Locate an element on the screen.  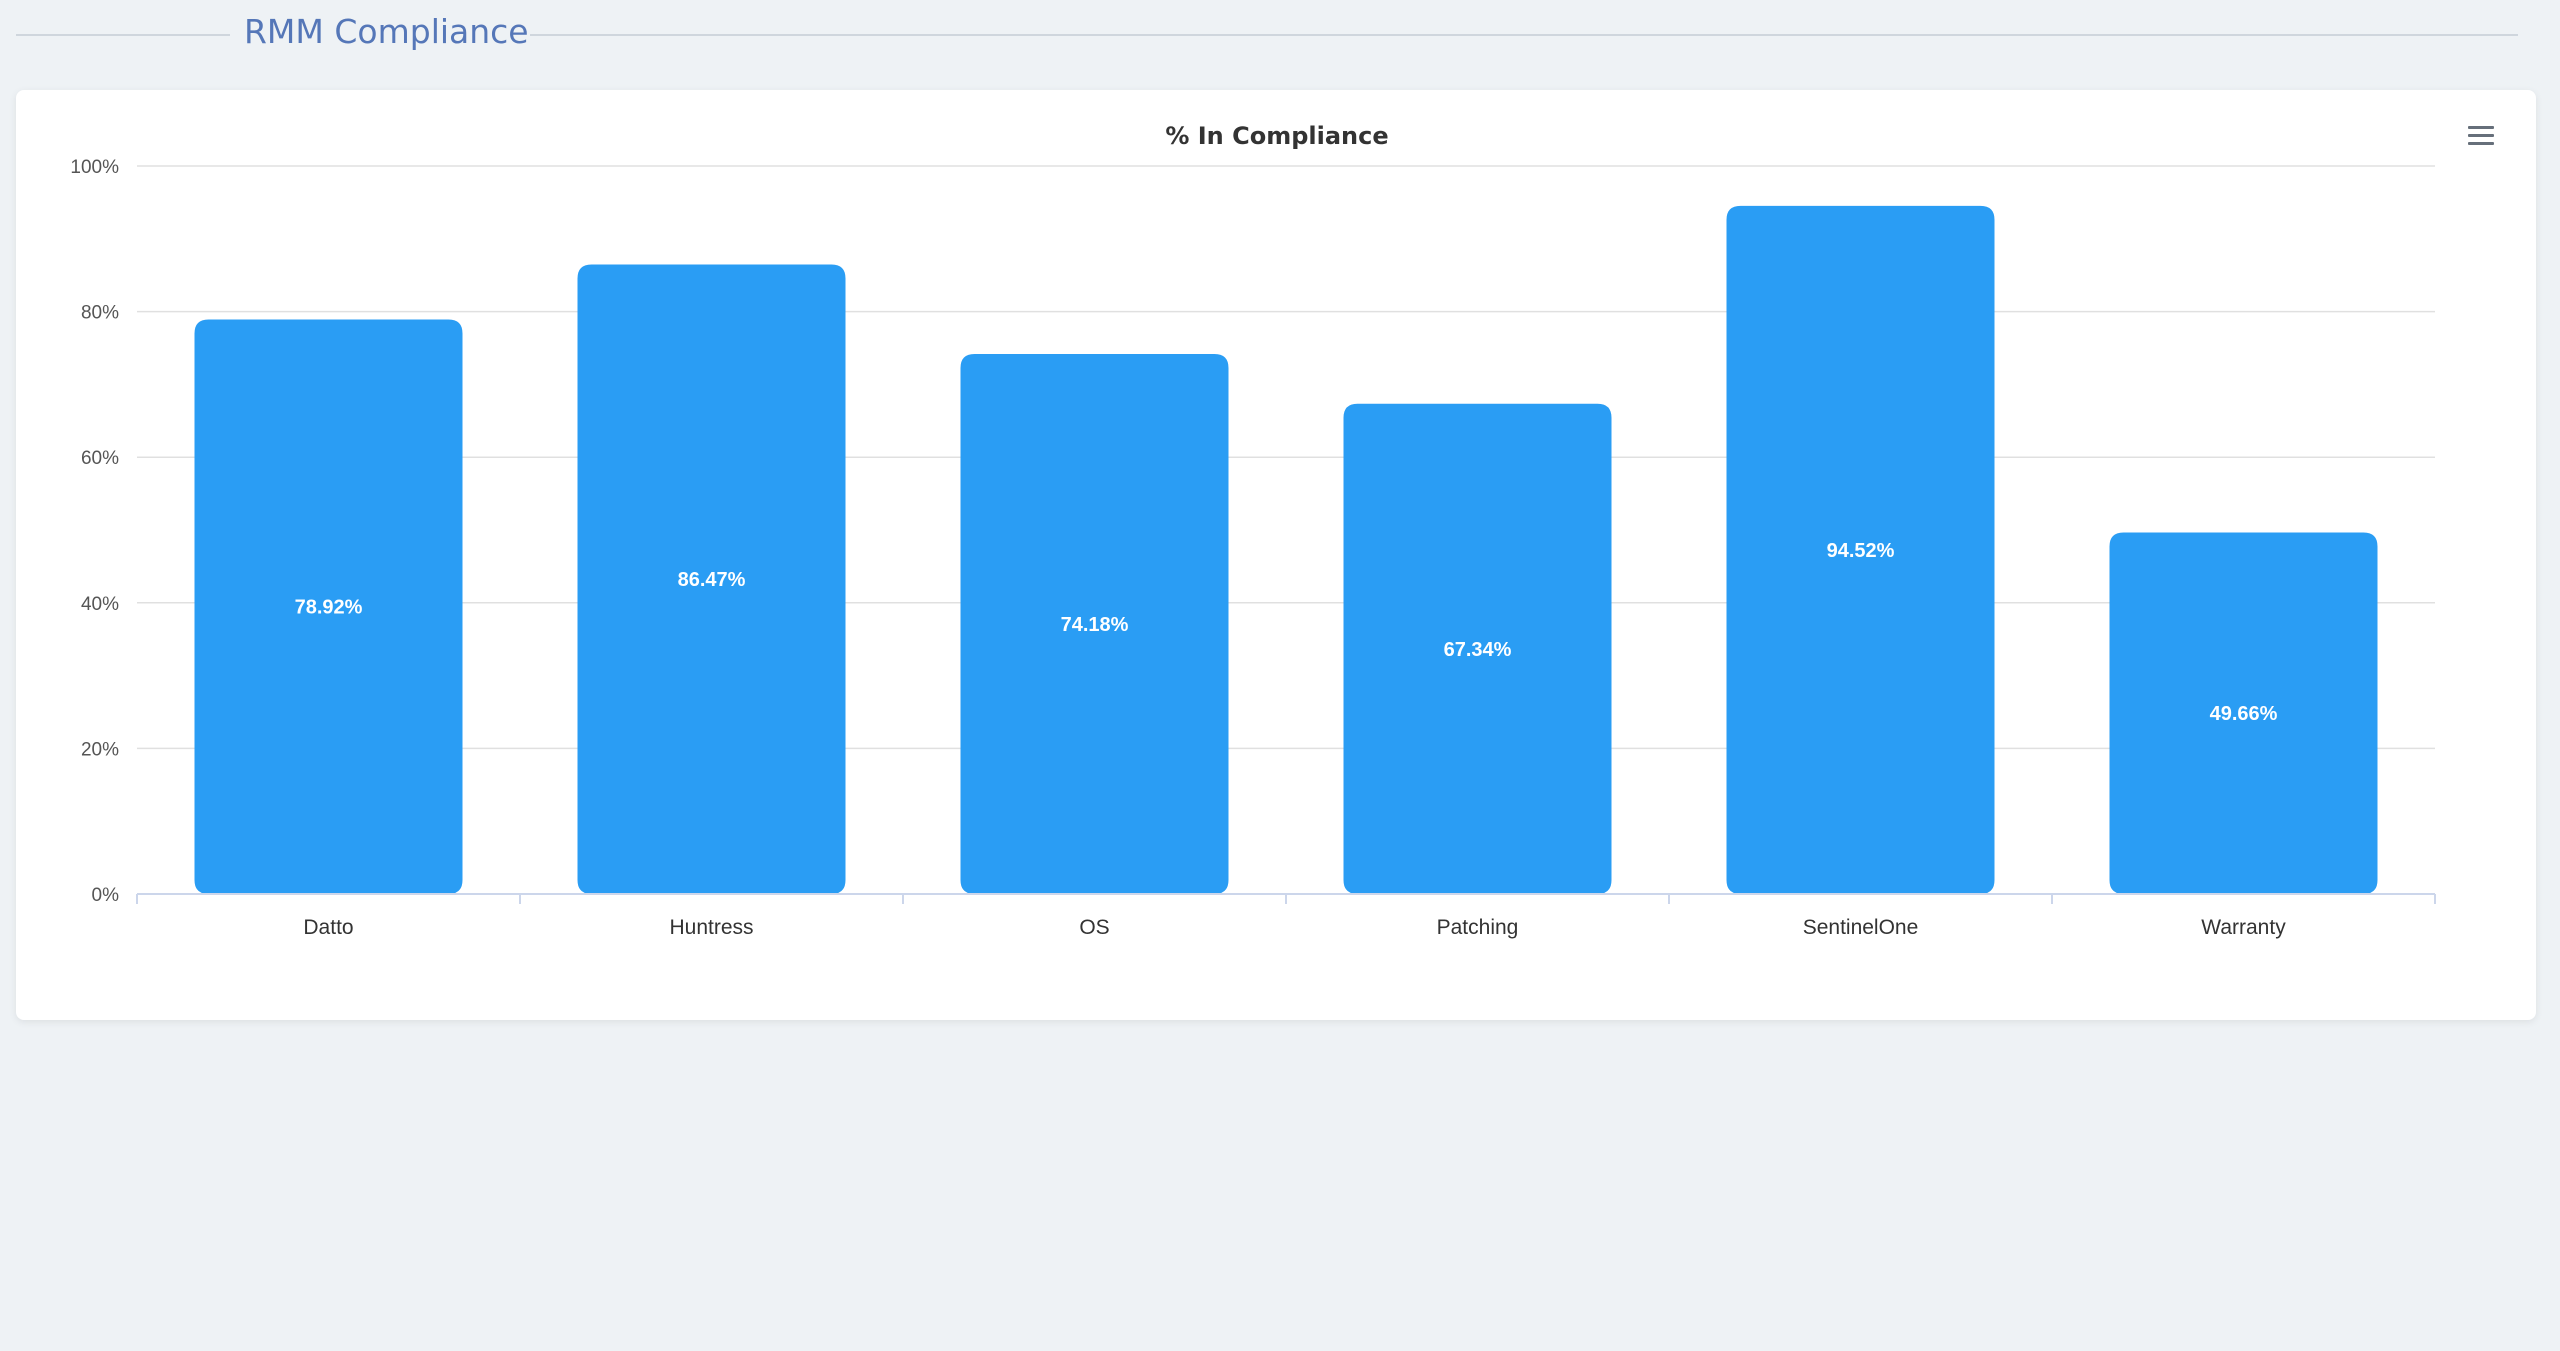
data-label: 49.66% is located at coordinates (2244, 714).